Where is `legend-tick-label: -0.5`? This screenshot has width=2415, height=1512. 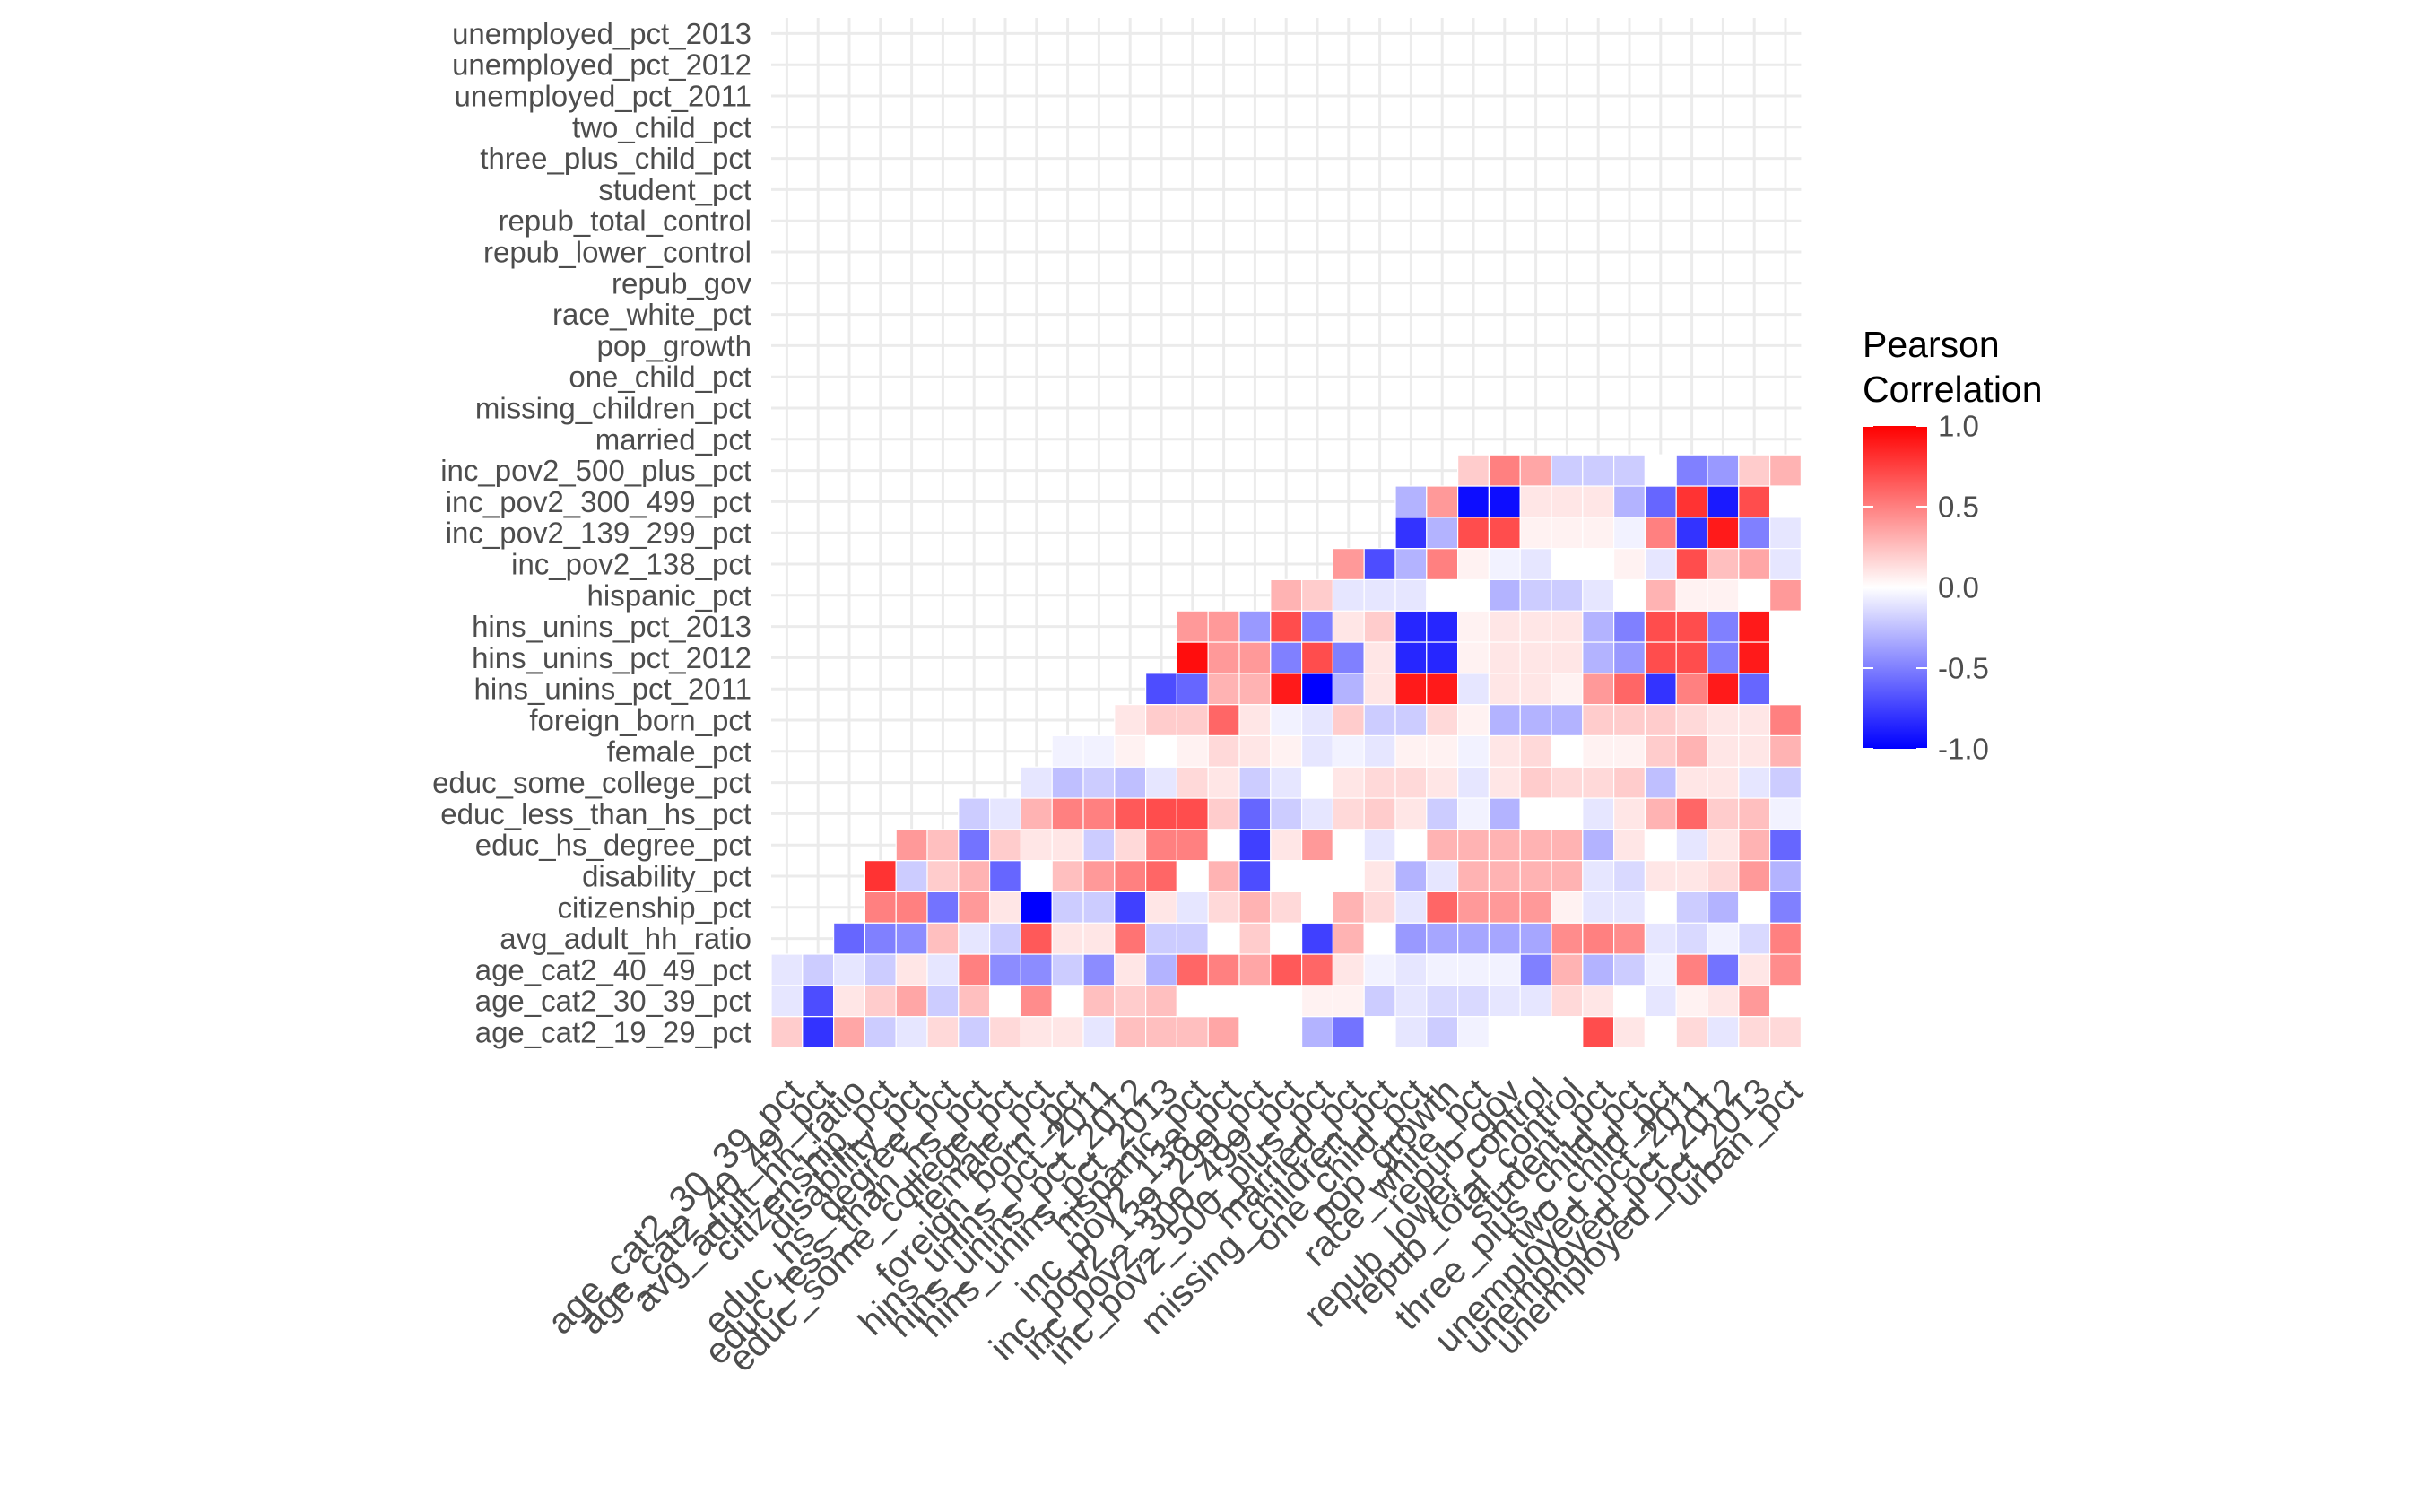
legend-tick-label: -0.5 is located at coordinates (1963, 668).